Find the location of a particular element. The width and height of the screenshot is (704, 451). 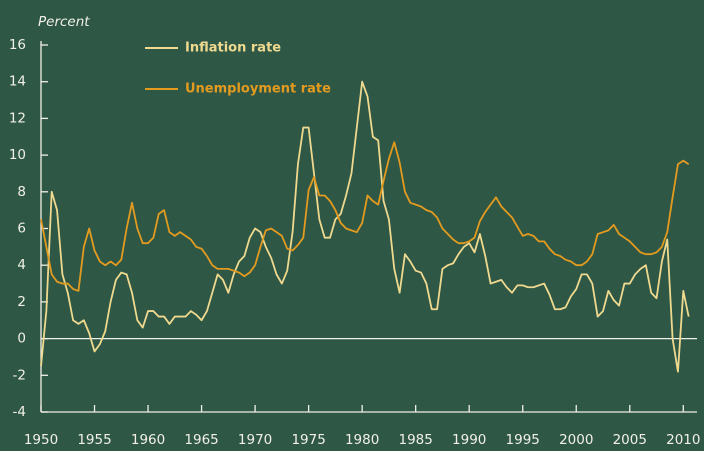

x-tick-label: 1970 is located at coordinates (255, 440).